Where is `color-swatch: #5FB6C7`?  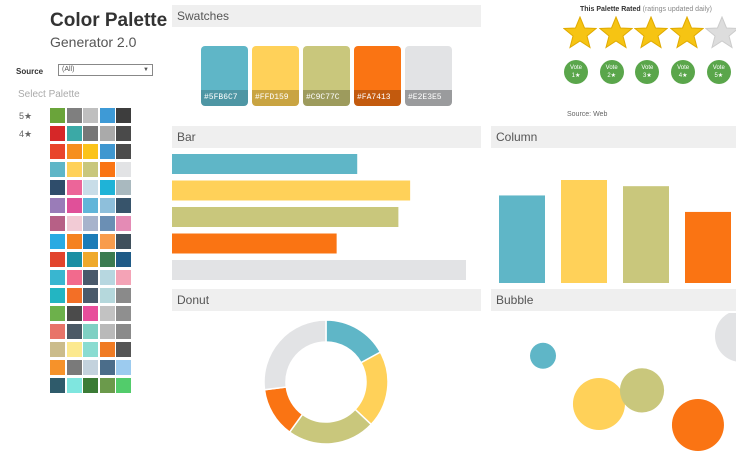
color-swatch: #5FB6C7 is located at coordinates (224, 76).